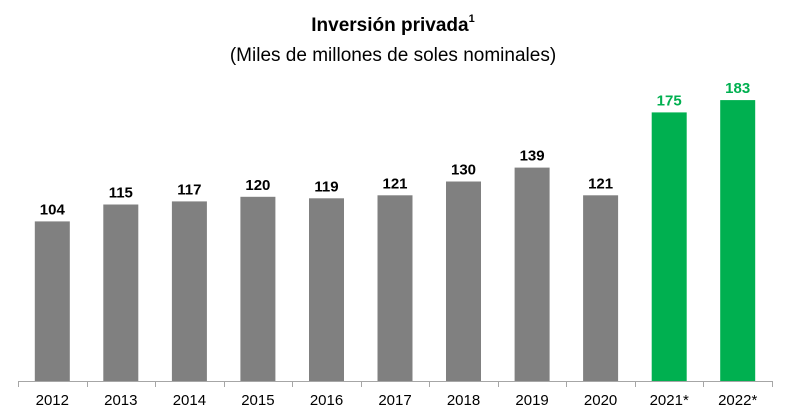 This screenshot has width=786, height=411. Describe the element at coordinates (121, 292) in the screenshot. I see `bar-2013` at that location.